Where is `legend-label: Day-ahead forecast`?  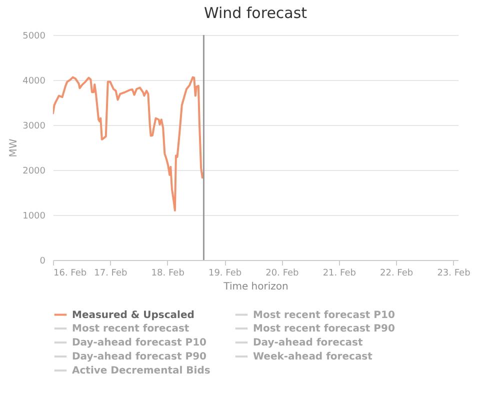
legend-label: Day-ahead forecast is located at coordinates (308, 343).